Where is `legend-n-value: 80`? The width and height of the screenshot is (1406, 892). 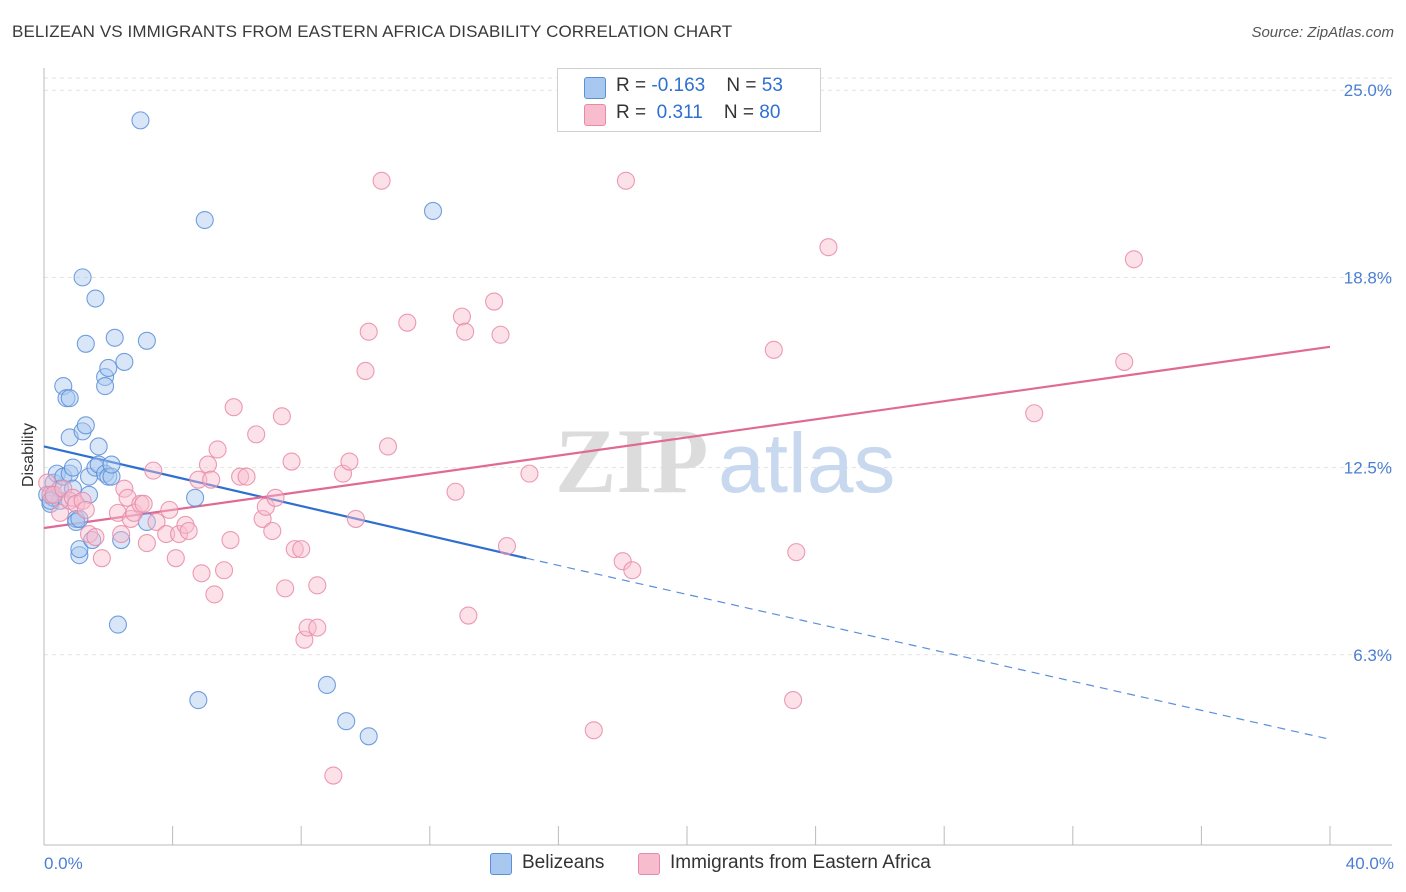 legend-n-value: 80 is located at coordinates (770, 112).